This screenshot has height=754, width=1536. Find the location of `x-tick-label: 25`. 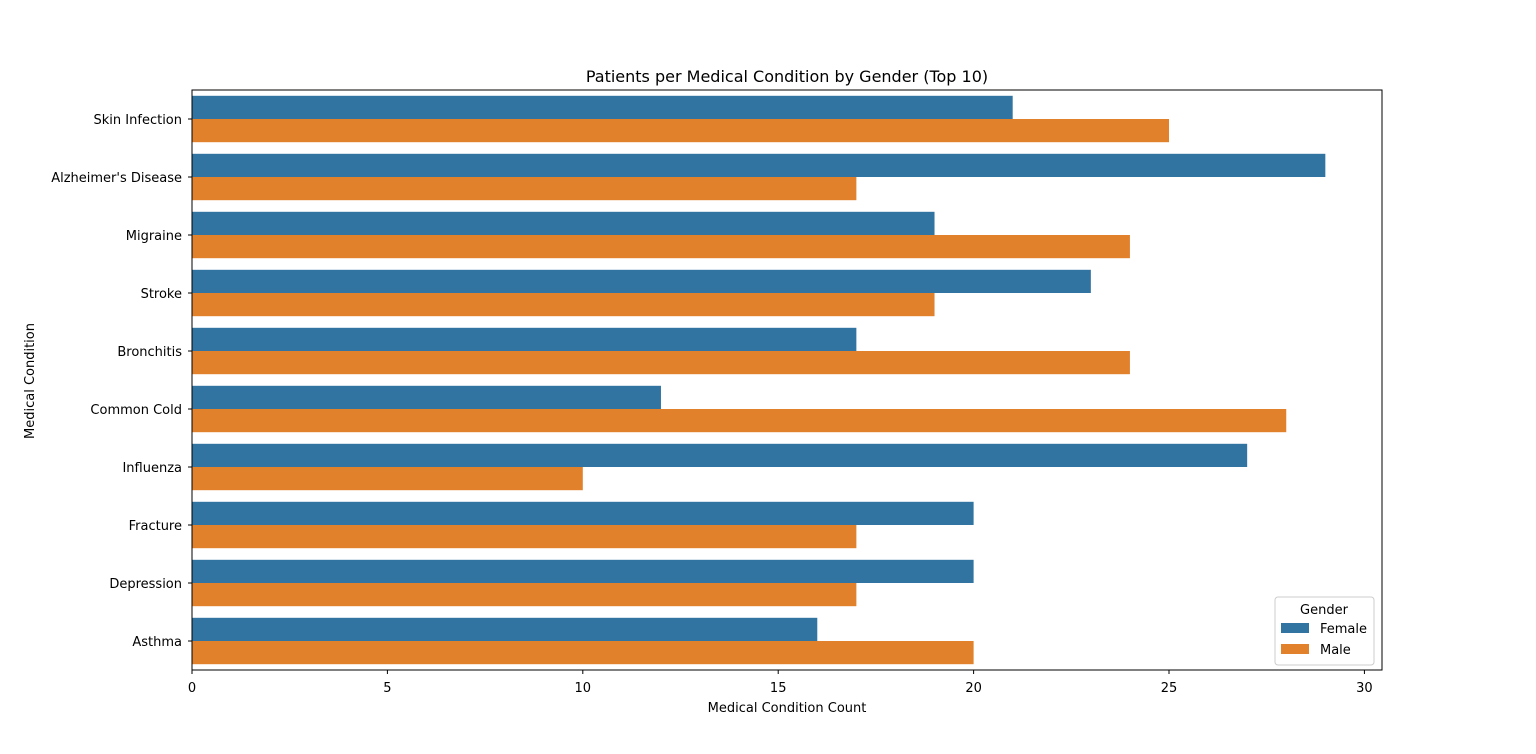

x-tick-label: 25 is located at coordinates (1169, 688).